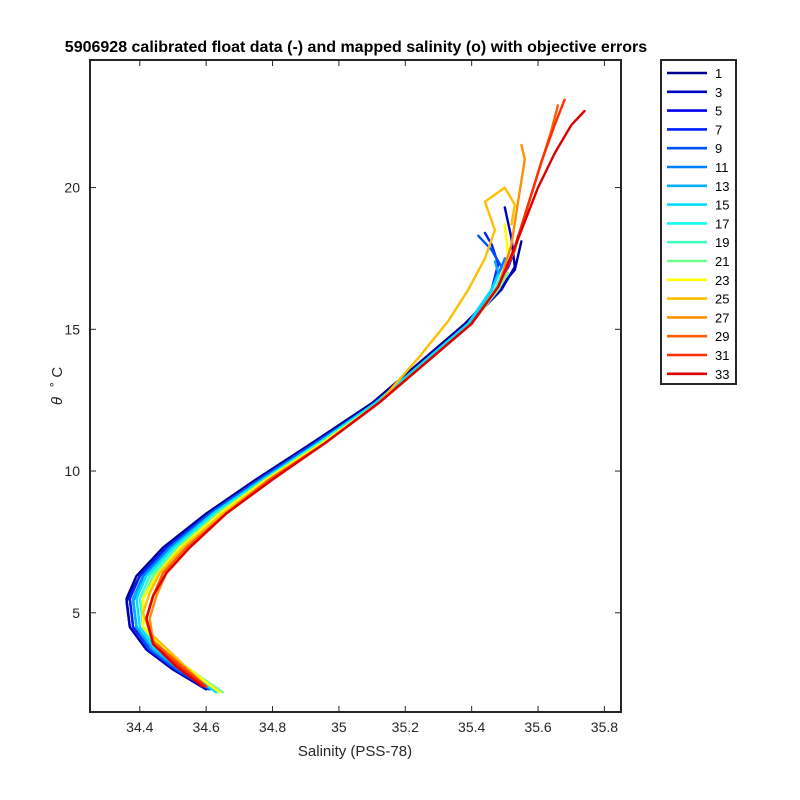 The height and width of the screenshot is (800, 800). I want to click on legend-label-1: 1, so click(718, 73).